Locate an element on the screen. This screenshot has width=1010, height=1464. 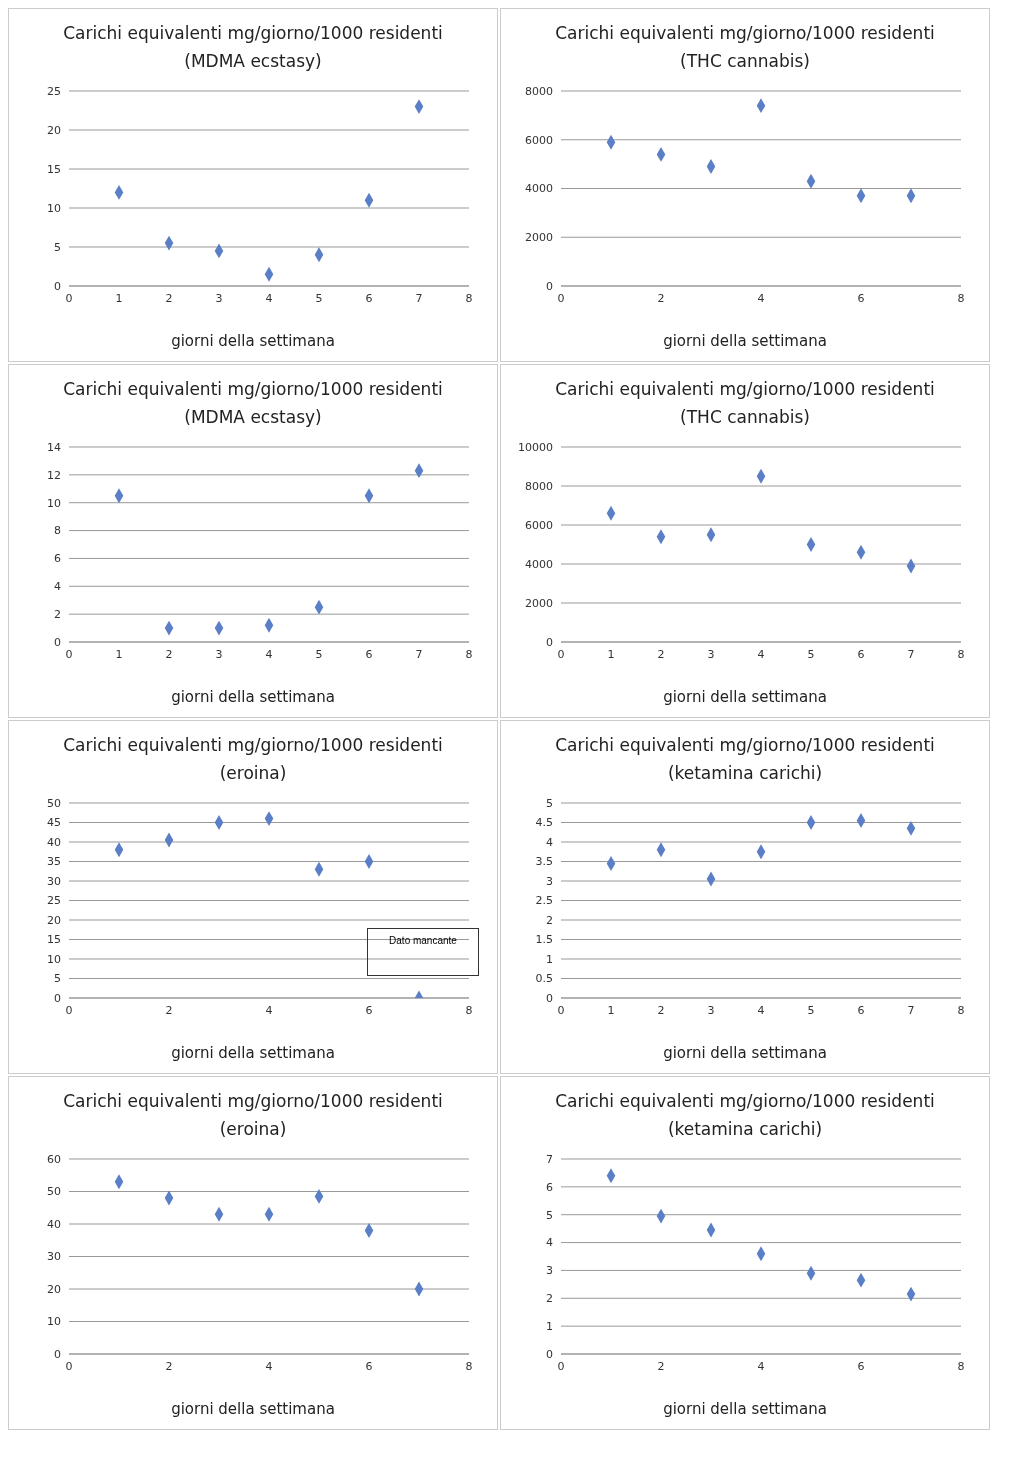
y-tick-label: 35 is located at coordinates (54, 862).